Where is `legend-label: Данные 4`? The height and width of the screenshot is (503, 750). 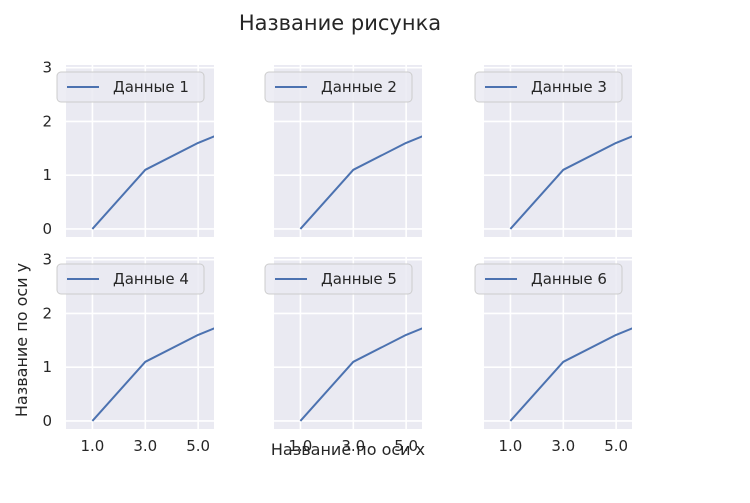 legend-label: Данные 4 is located at coordinates (151, 279).